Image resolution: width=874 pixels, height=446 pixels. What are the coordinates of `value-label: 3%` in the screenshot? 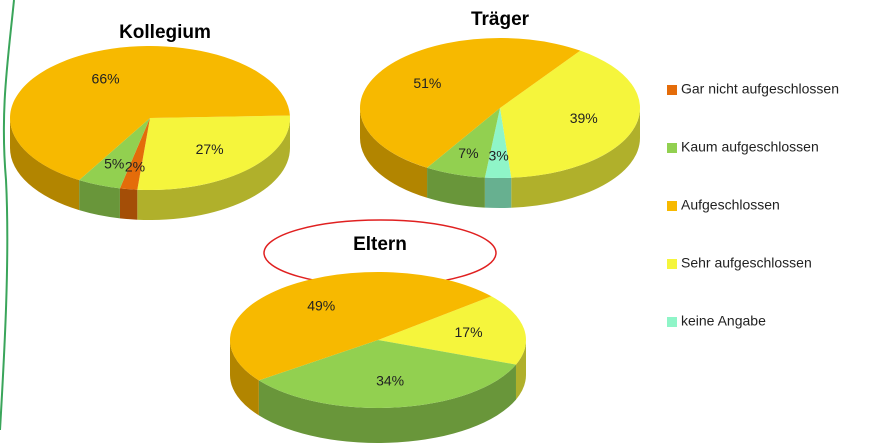 It's located at (499, 156).